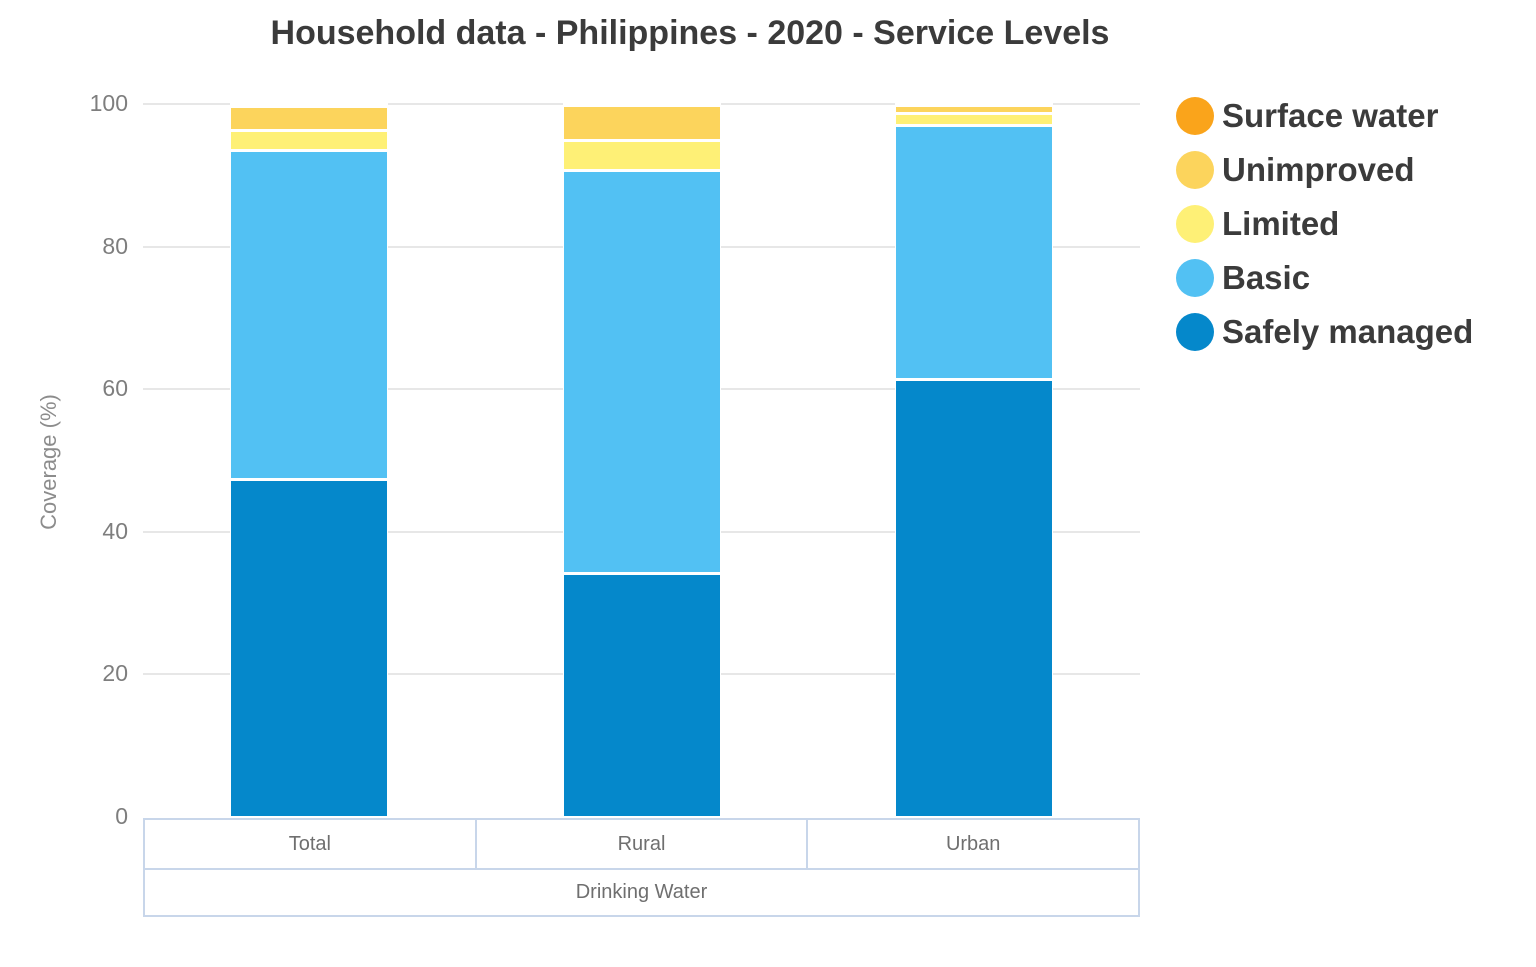 This screenshot has height=967, width=1536. What do you see at coordinates (115, 530) in the screenshot?
I see `y-tick-label: 40` at bounding box center [115, 530].